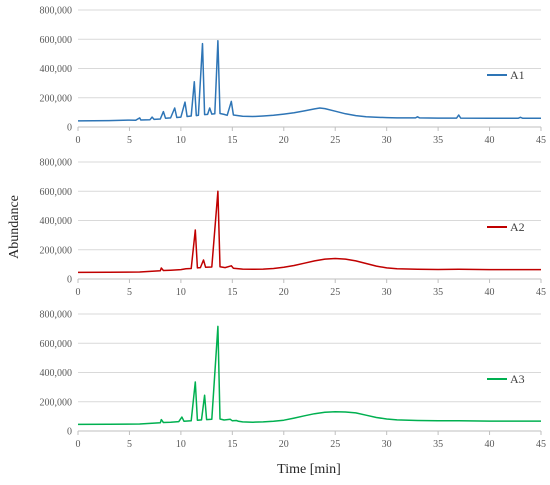 This screenshot has width=550, height=485. What do you see at coordinates (309, 80) in the screenshot?
I see `series-line-a1` at bounding box center [309, 80].